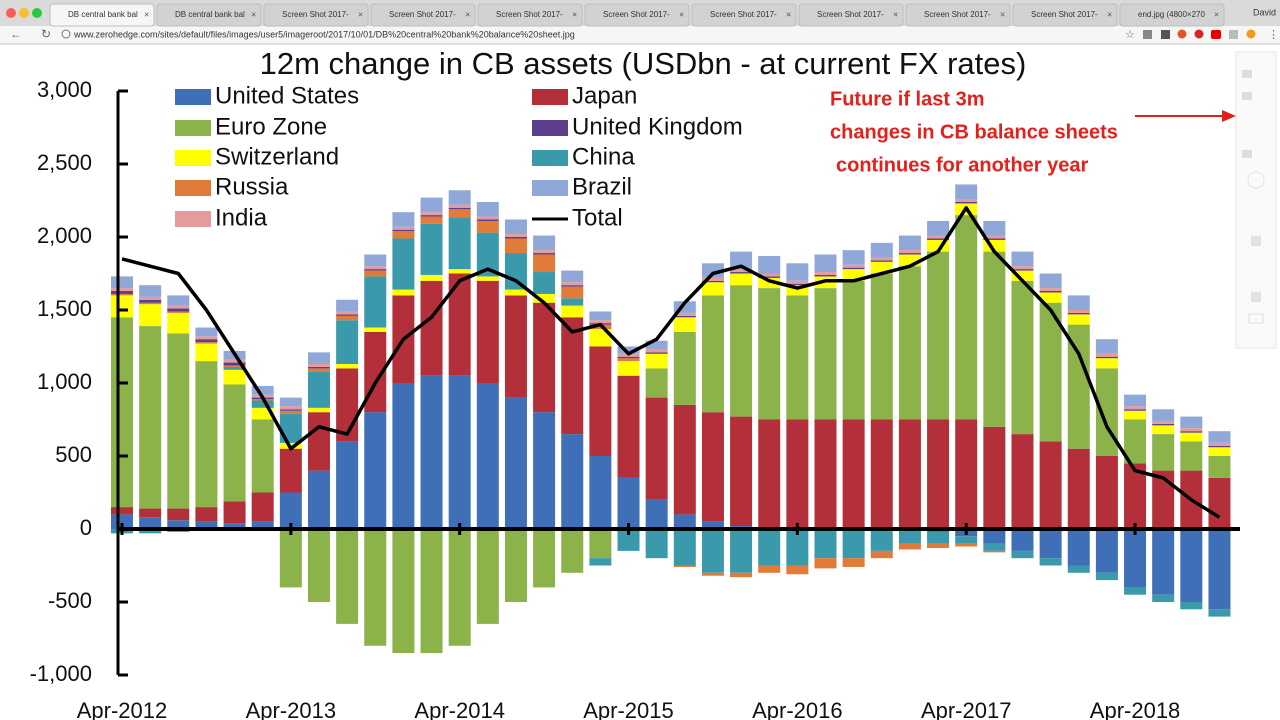  What do you see at coordinates (24, 13) in the screenshot?
I see `minimize-window` at bounding box center [24, 13].